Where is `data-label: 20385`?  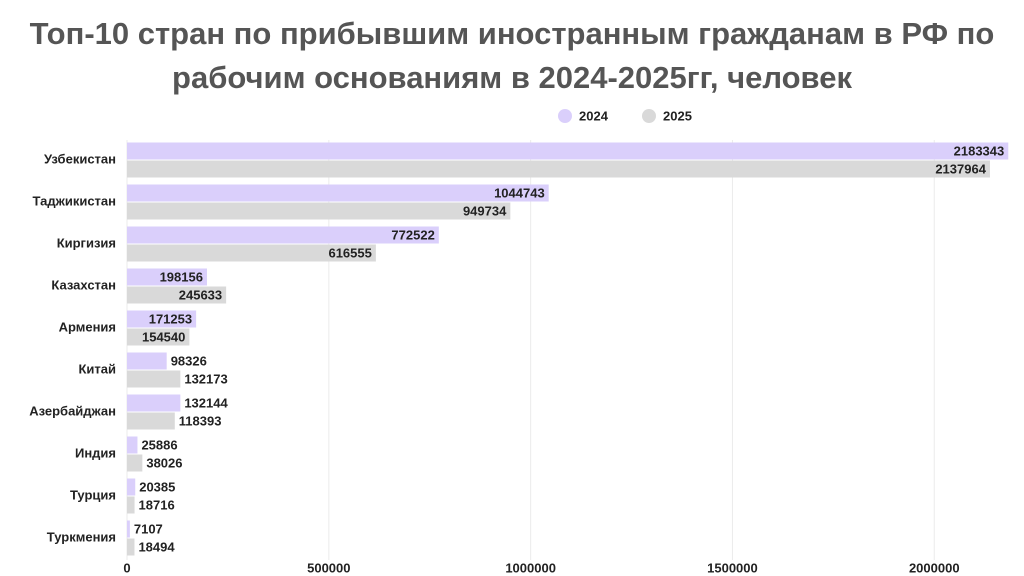
data-label: 20385 is located at coordinates (157, 486).